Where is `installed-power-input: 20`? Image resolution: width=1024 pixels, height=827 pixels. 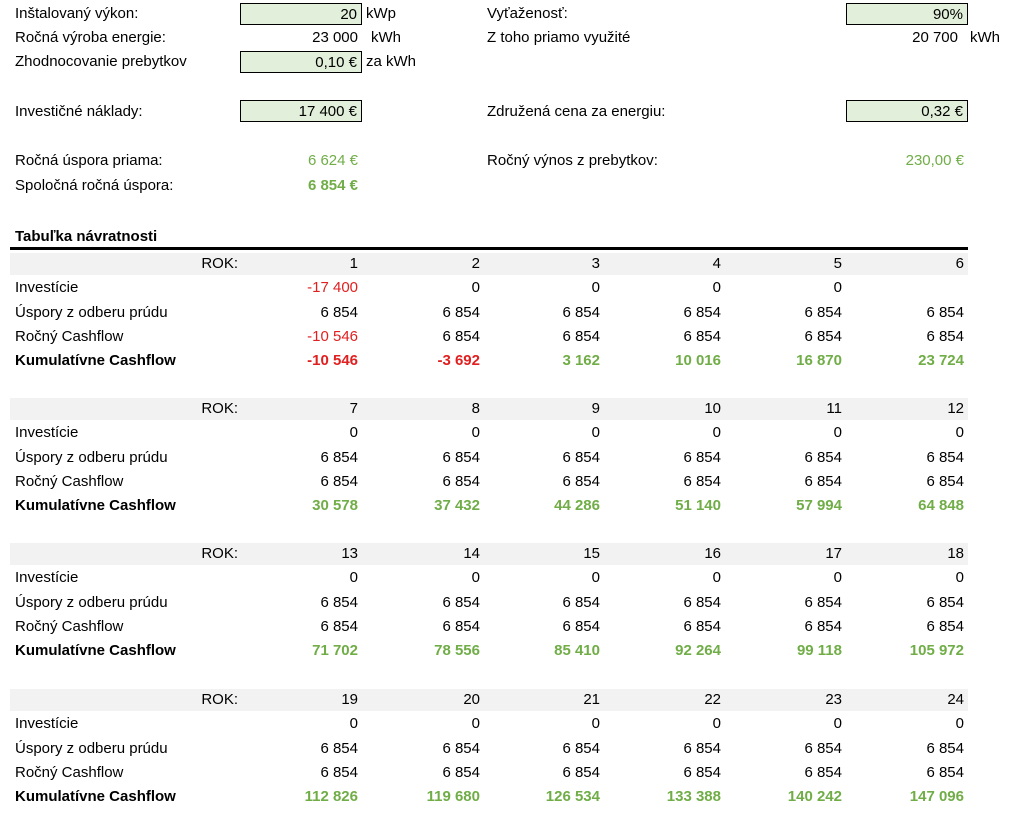
installed-power-input: 20 is located at coordinates (301, 14).